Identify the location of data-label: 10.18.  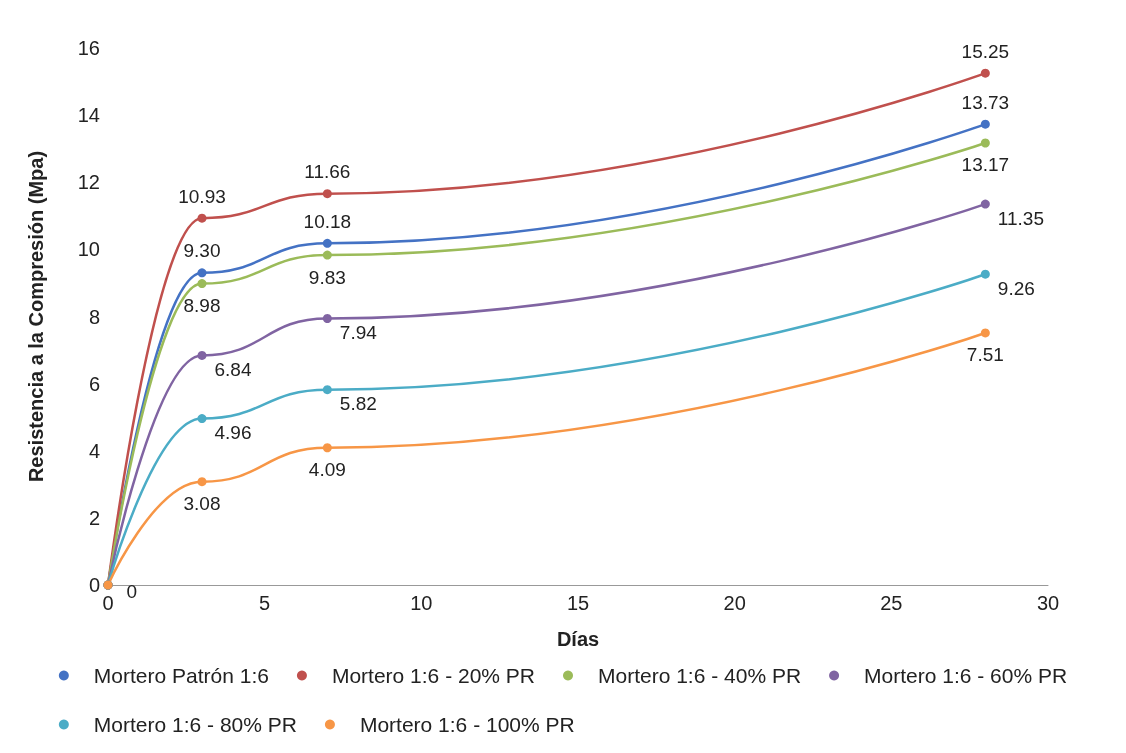
(327, 221).